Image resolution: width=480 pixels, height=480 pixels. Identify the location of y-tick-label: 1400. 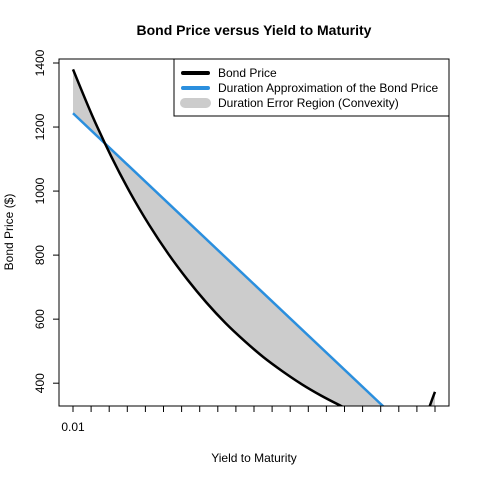
(40, 62).